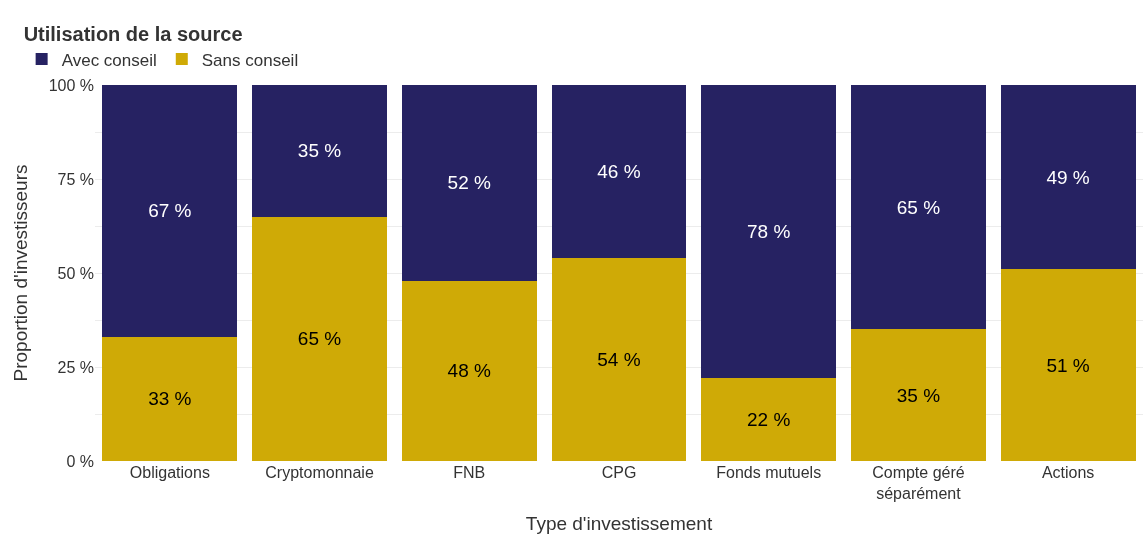  What do you see at coordinates (80, 461) in the screenshot?
I see `y-tick-label: 0 %` at bounding box center [80, 461].